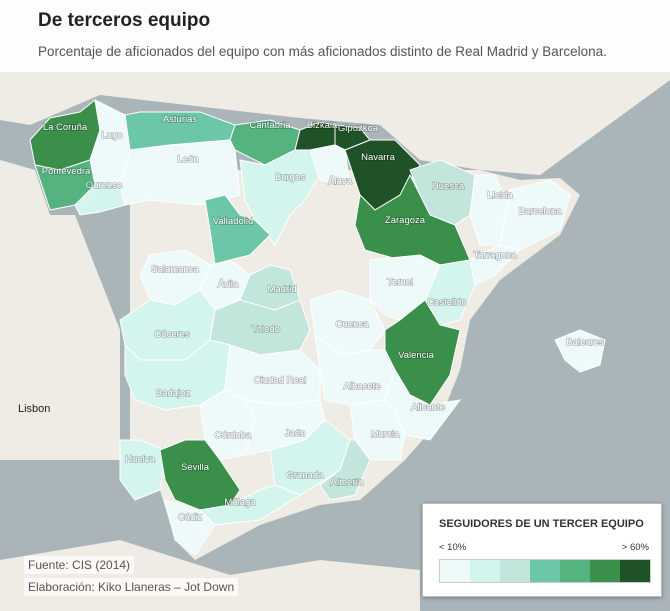 The image size is (670, 611). What do you see at coordinates (428, 407) in the screenshot?
I see `province-label: Alicante` at bounding box center [428, 407].